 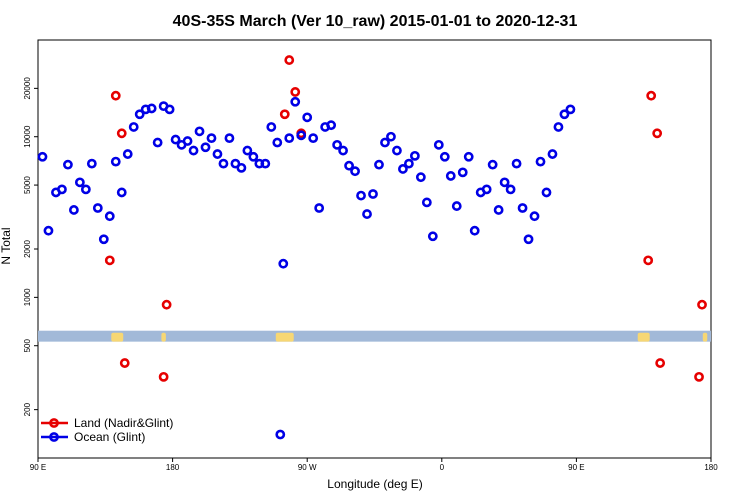 What do you see at coordinates (27, 297) in the screenshot?
I see `y-tick-label: 1000` at bounding box center [27, 297].